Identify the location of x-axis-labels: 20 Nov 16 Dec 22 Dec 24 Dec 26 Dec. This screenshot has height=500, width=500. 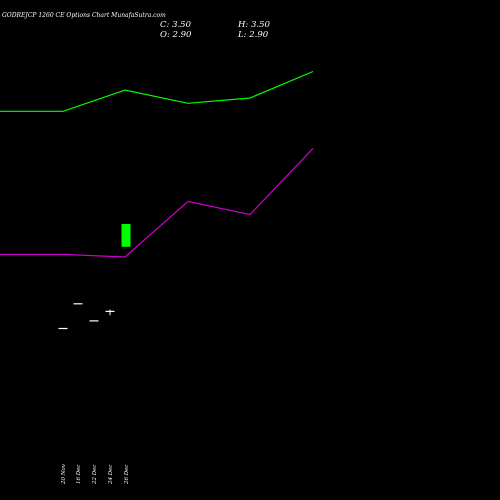
(95, 474).